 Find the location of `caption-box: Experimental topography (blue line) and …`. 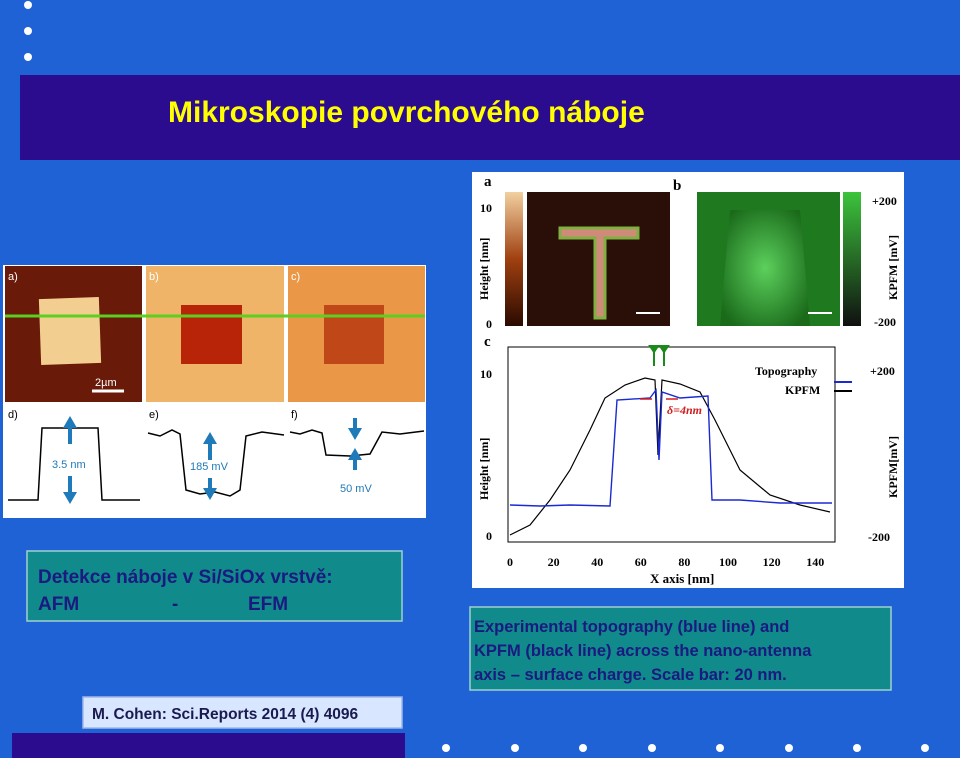

caption-box: Experimental topography (blue line) and … is located at coordinates (680, 648).